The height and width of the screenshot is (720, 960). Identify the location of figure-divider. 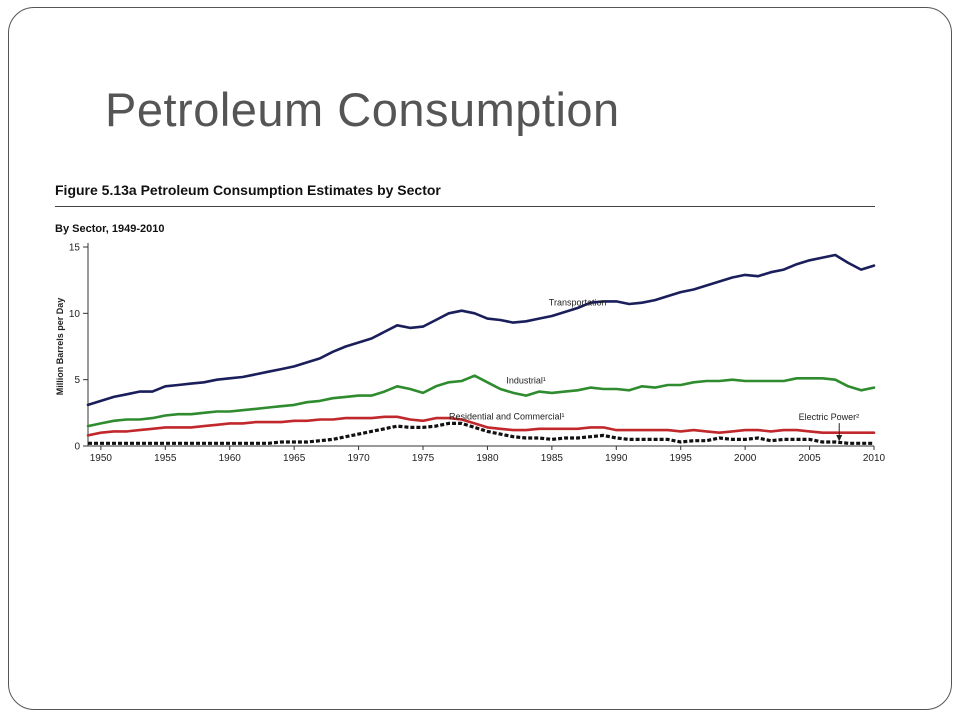
(465, 206).